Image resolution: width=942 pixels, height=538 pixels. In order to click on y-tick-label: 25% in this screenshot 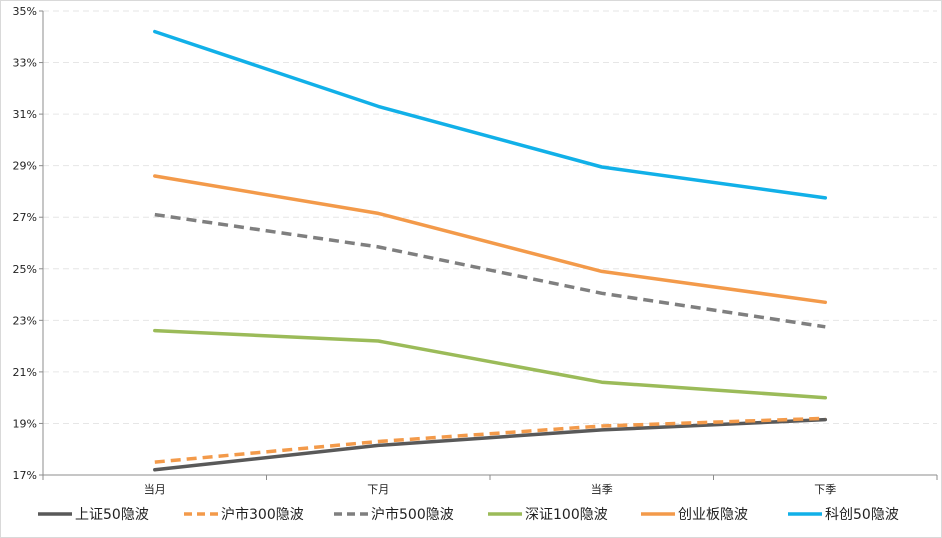, I will do `click(25, 269)`.